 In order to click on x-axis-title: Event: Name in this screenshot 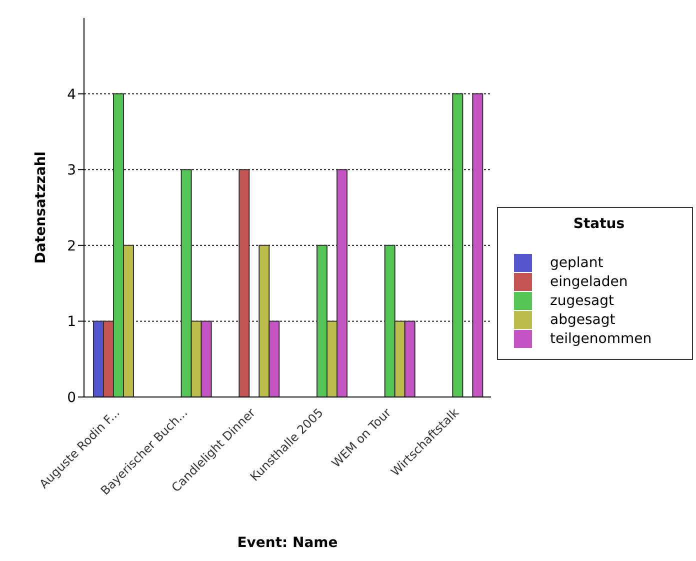, I will do `click(287, 543)`.